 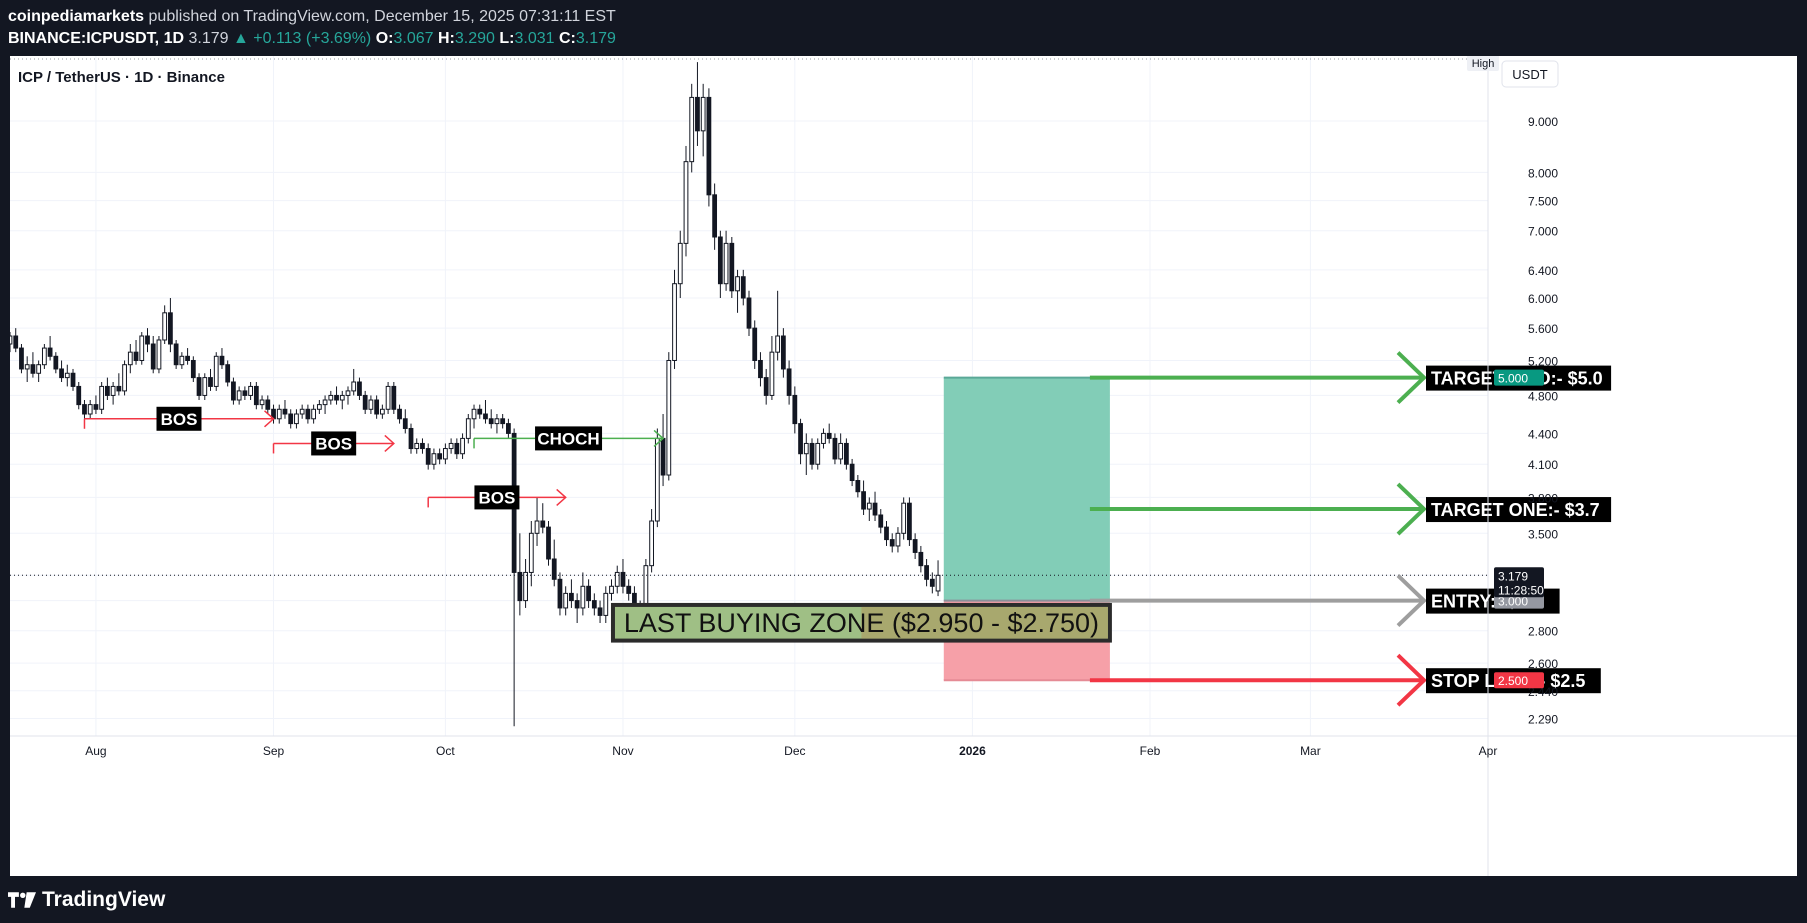 What do you see at coordinates (1543, 173) in the screenshot?
I see `price-tick-label: 8.000` at bounding box center [1543, 173].